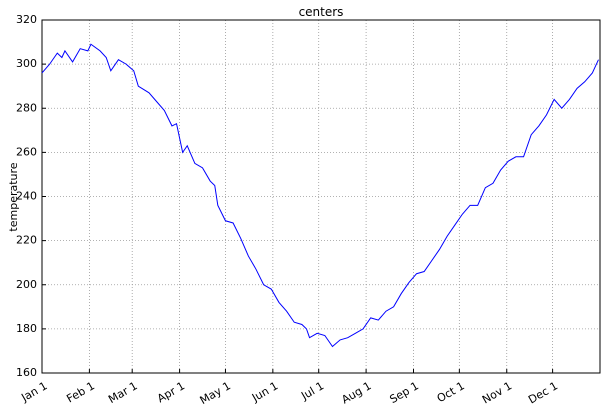  Describe the element at coordinates (26, 19) in the screenshot. I see `y-tick-label: 320` at that location.